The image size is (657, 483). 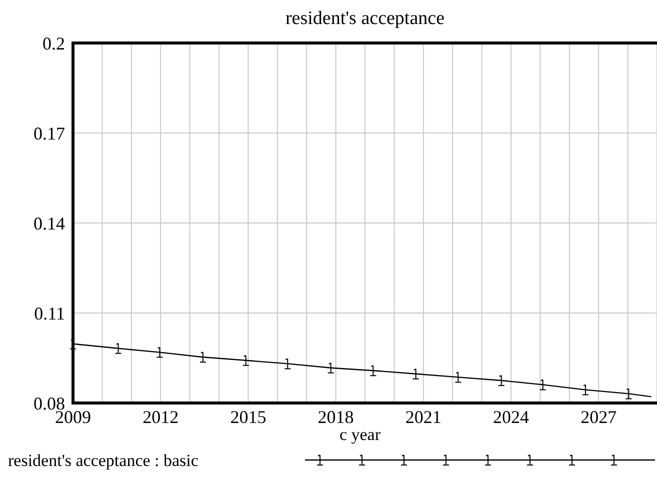 What do you see at coordinates (103, 460) in the screenshot?
I see `text: resident's acceptance : basic` at bounding box center [103, 460].